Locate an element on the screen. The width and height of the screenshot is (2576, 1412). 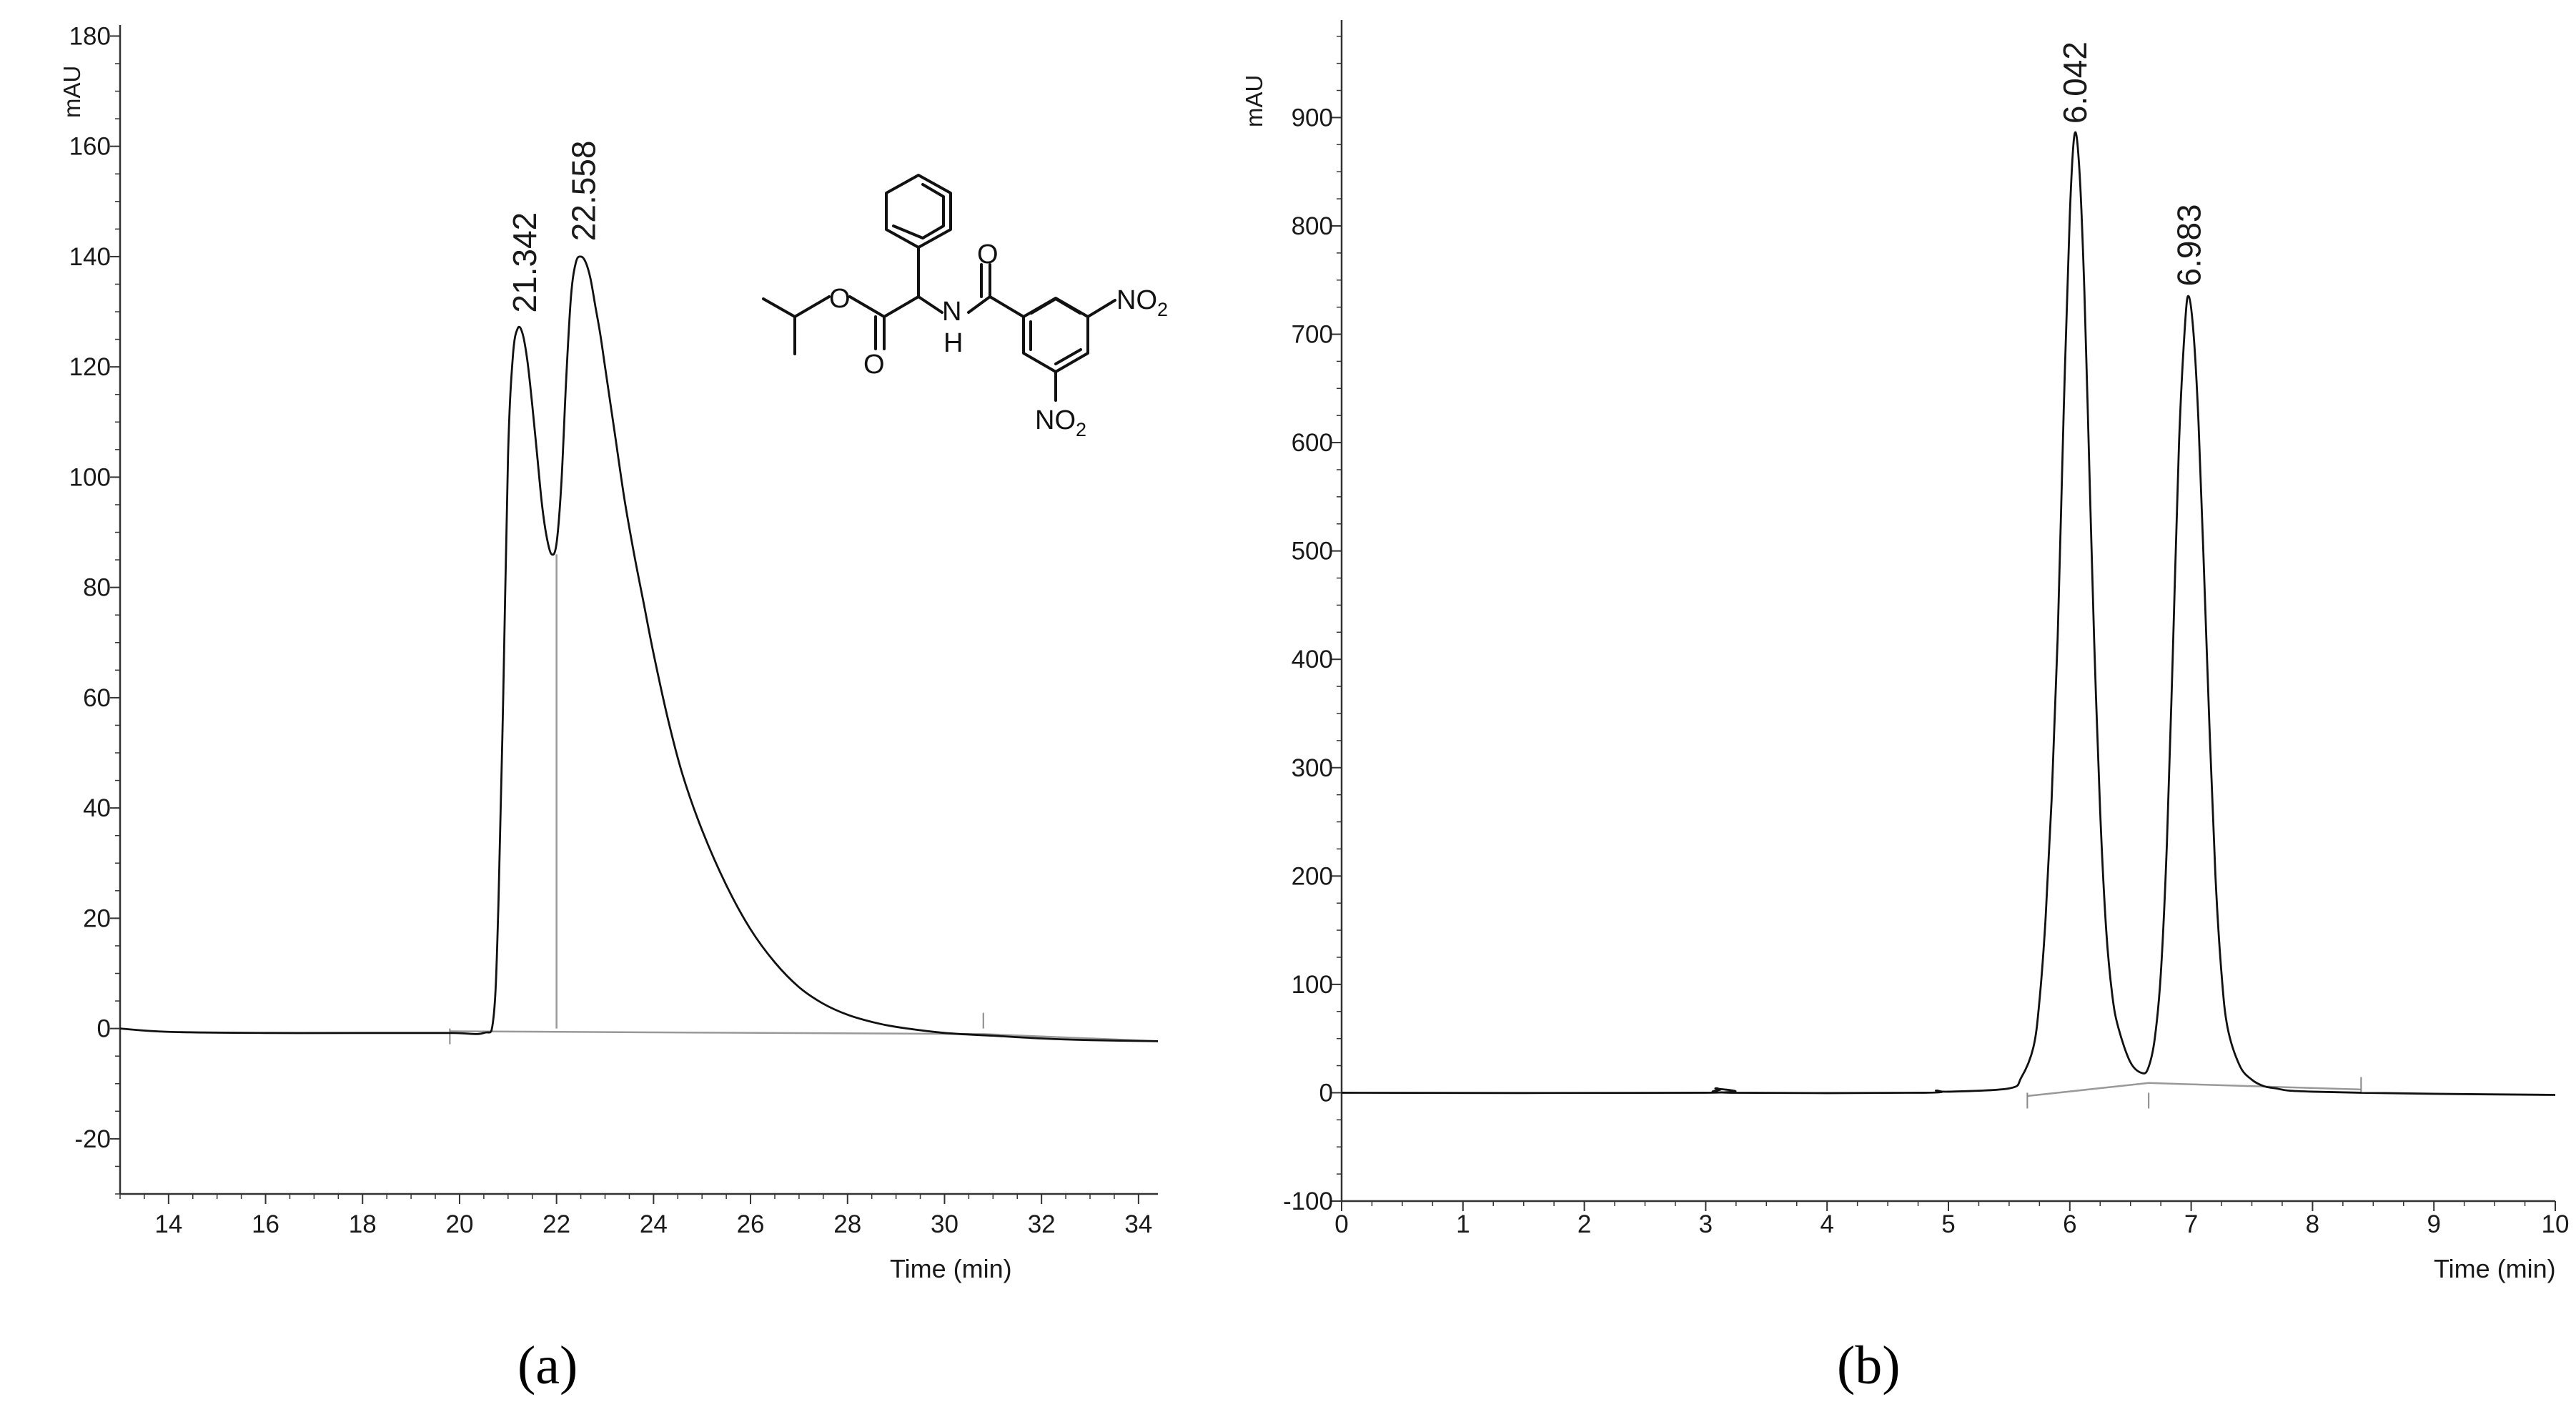
y-tick-label: 800 is located at coordinates (1312, 226).